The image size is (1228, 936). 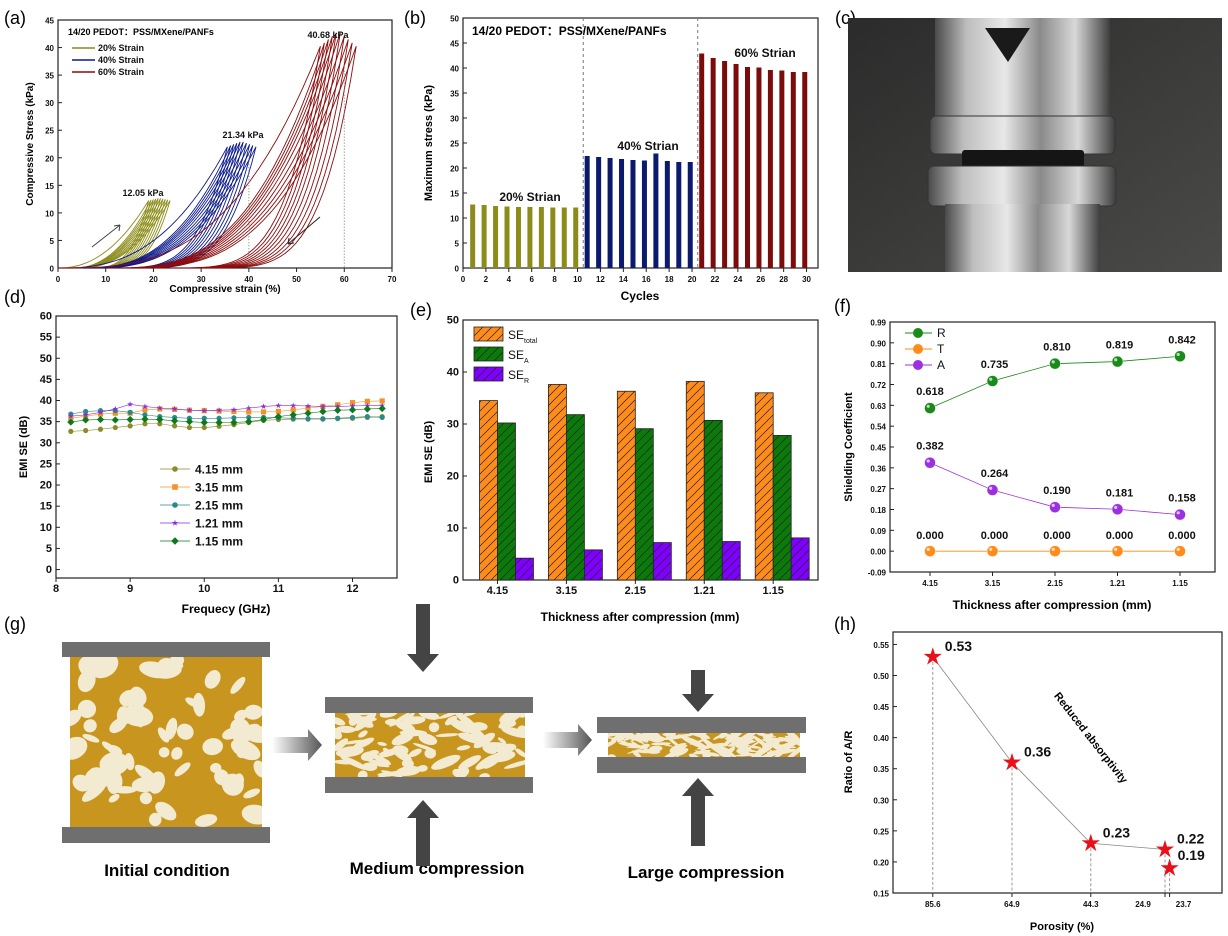 What do you see at coordinates (201, 279) in the screenshot?
I see `x-tick-label: 30` at bounding box center [201, 279].